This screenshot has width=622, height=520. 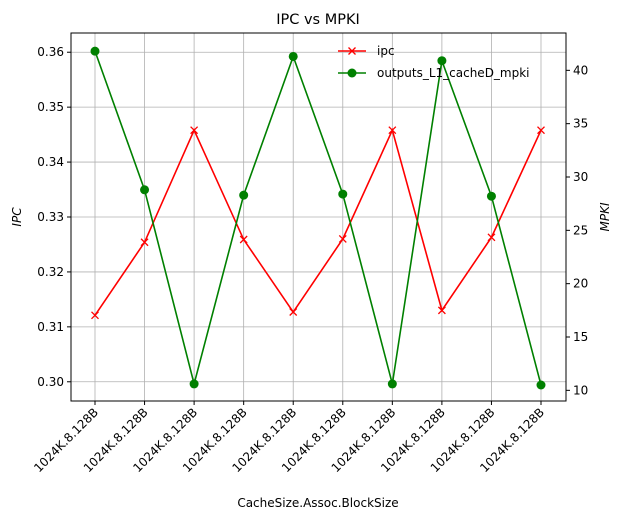 What do you see at coordinates (17, 217) in the screenshot?
I see `left-axis-label: IPC` at bounding box center [17, 217].